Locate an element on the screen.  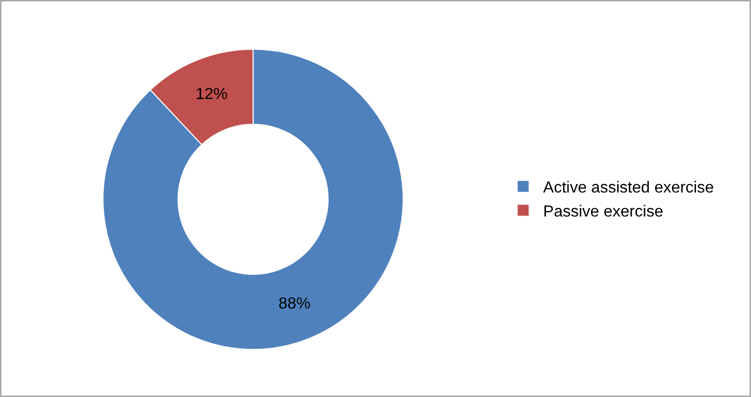
legend-label: Passive exercise is located at coordinates (603, 211).